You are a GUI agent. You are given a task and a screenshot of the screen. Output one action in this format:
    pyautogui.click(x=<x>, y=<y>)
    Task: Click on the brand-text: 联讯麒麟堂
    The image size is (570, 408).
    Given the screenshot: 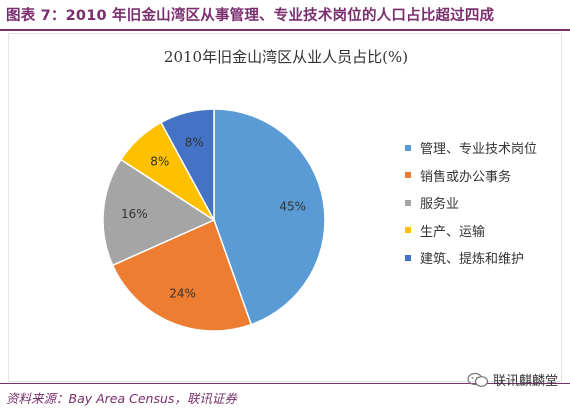 What is the action you would take?
    pyautogui.click(x=525, y=381)
    